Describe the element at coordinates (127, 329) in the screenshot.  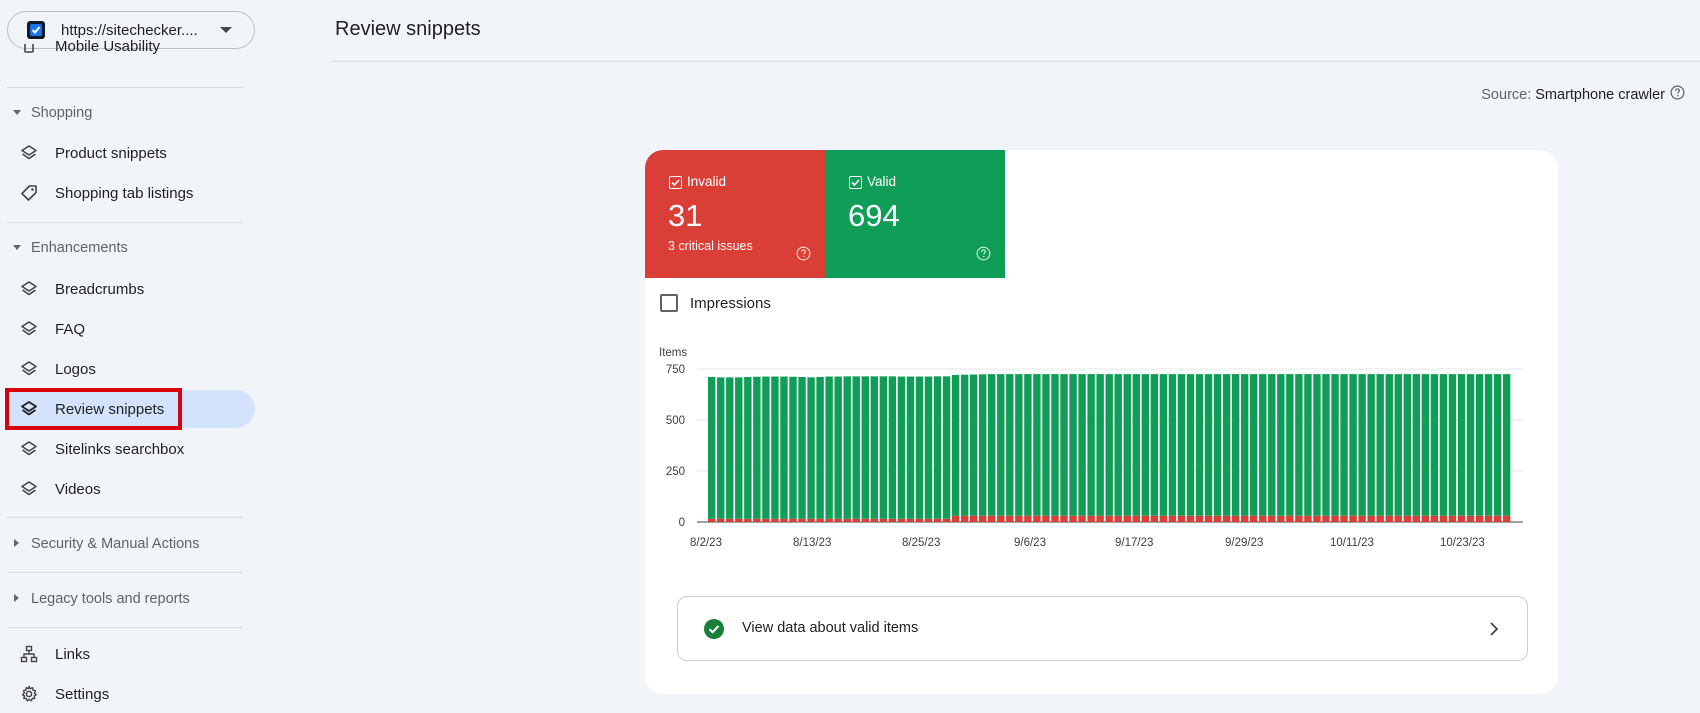
I see `sidebar-item-faq: FAQ` at that location.